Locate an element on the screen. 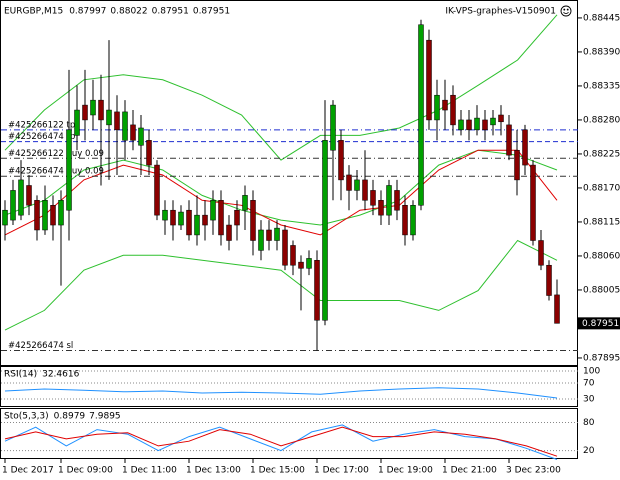  rsi-panel-border is located at coordinates (289, 386).